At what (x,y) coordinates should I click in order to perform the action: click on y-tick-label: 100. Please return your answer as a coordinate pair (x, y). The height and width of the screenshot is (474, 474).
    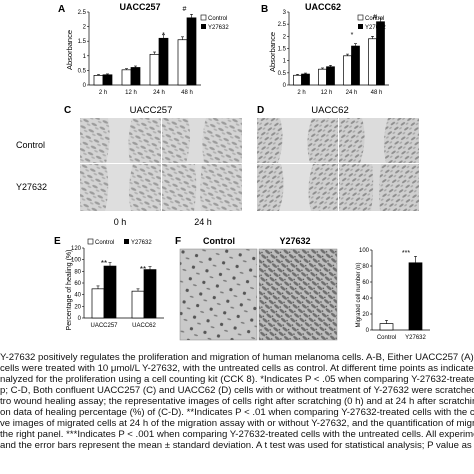
    Looking at the image, I should click on (364, 251).